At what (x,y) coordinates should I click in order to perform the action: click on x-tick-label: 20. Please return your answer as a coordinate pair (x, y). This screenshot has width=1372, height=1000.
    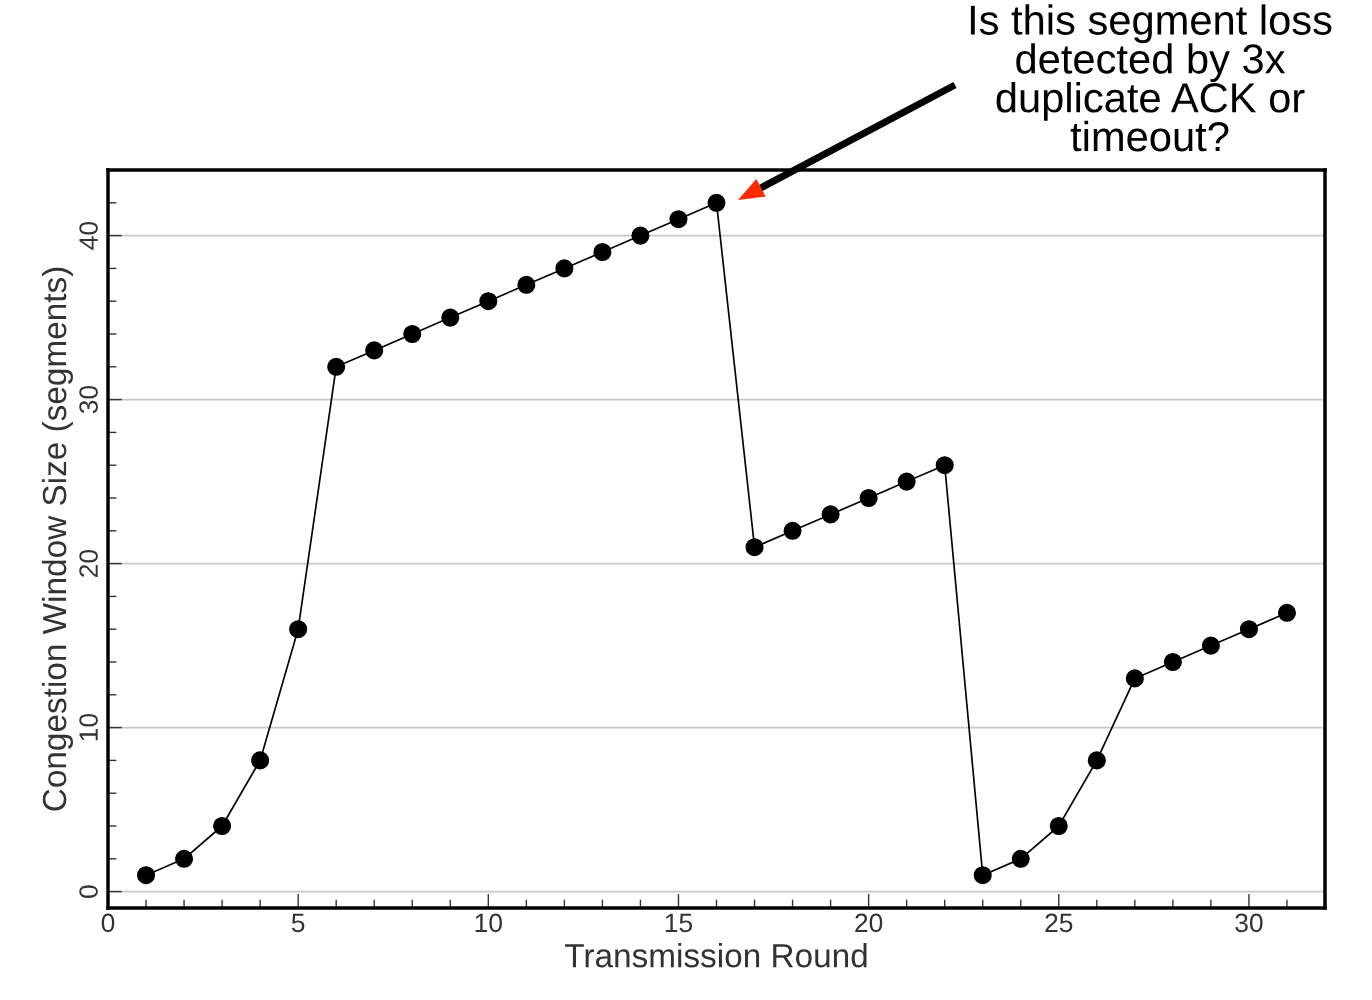
    Looking at the image, I should click on (869, 923).